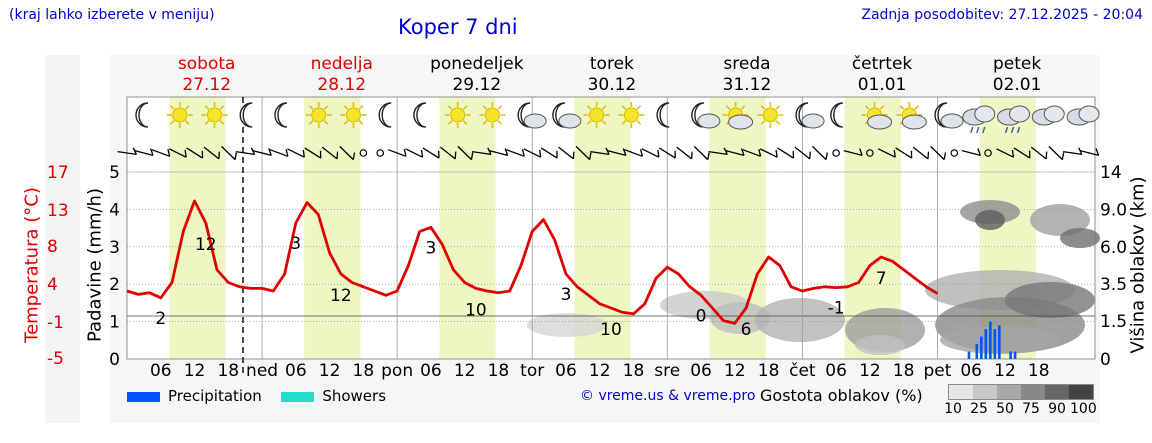 The height and width of the screenshot is (443, 1152). Describe the element at coordinates (458, 27) in the screenshot. I see `chart-title: Koper 7 dni` at that location.